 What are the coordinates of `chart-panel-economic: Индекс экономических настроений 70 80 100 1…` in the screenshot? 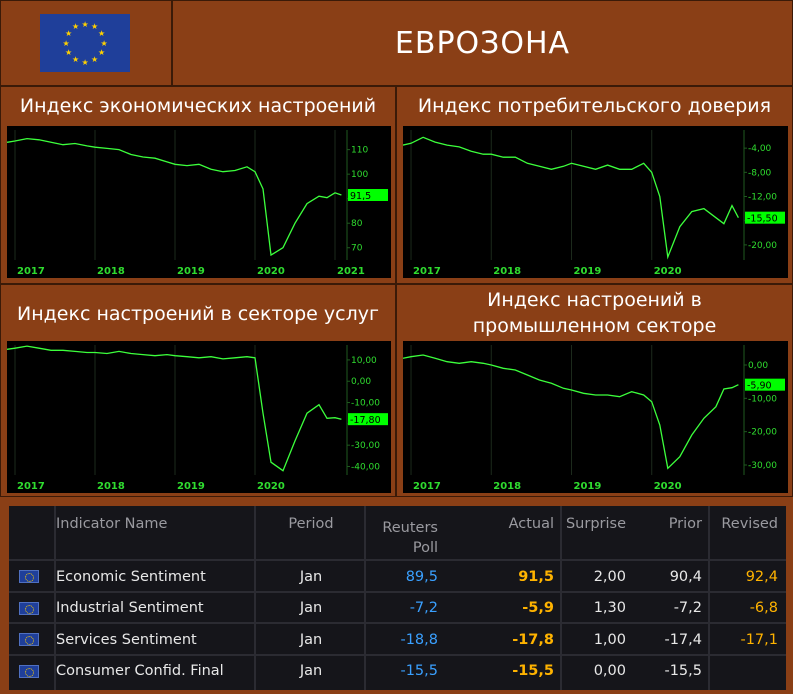 It's located at (198, 185).